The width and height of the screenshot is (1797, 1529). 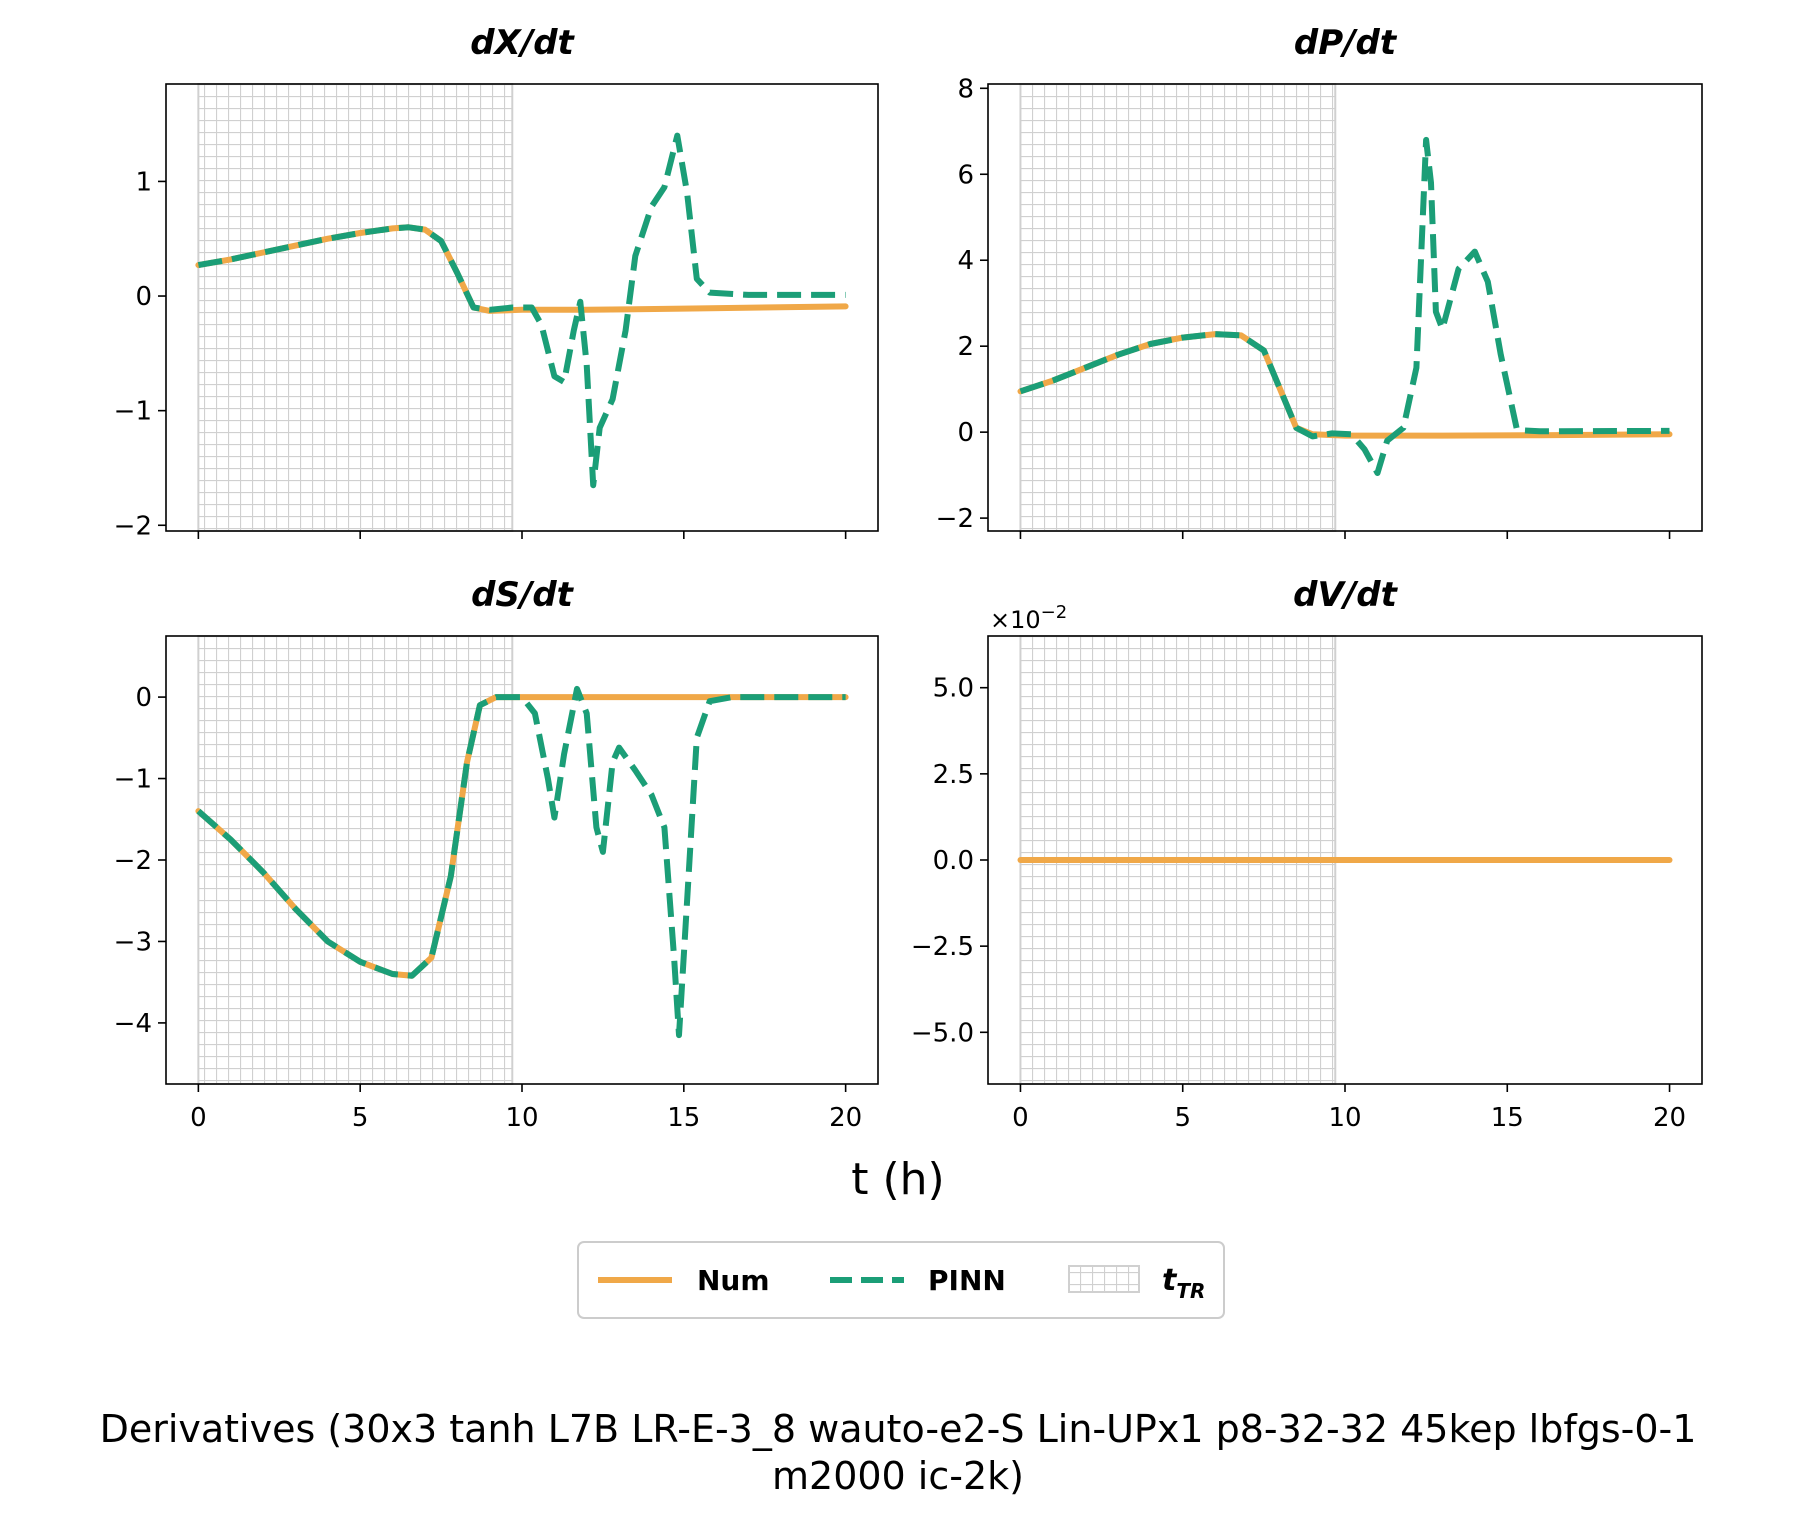 I want to click on y-tick-label: 5.0, so click(x=953, y=689).